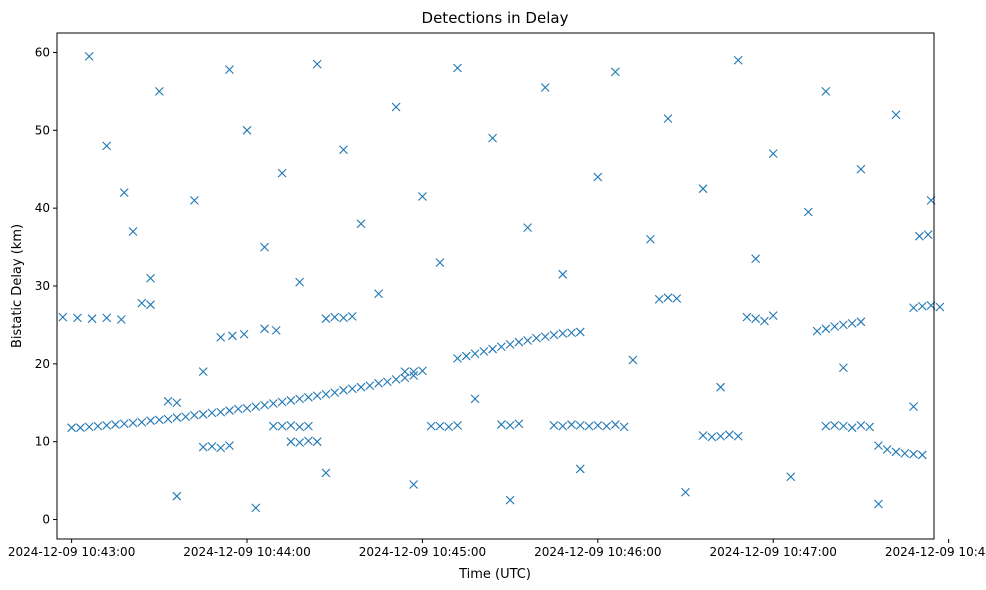 The width and height of the screenshot is (986, 590). What do you see at coordinates (422, 552) in the screenshot?
I see `x-tick-label: 2024-12-09 10:45:00` at bounding box center [422, 552].